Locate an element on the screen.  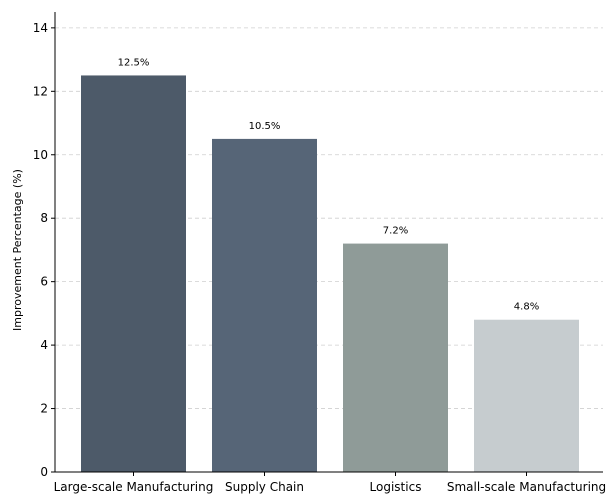
y-tick-label-4: 4 is located at coordinates (44, 345).